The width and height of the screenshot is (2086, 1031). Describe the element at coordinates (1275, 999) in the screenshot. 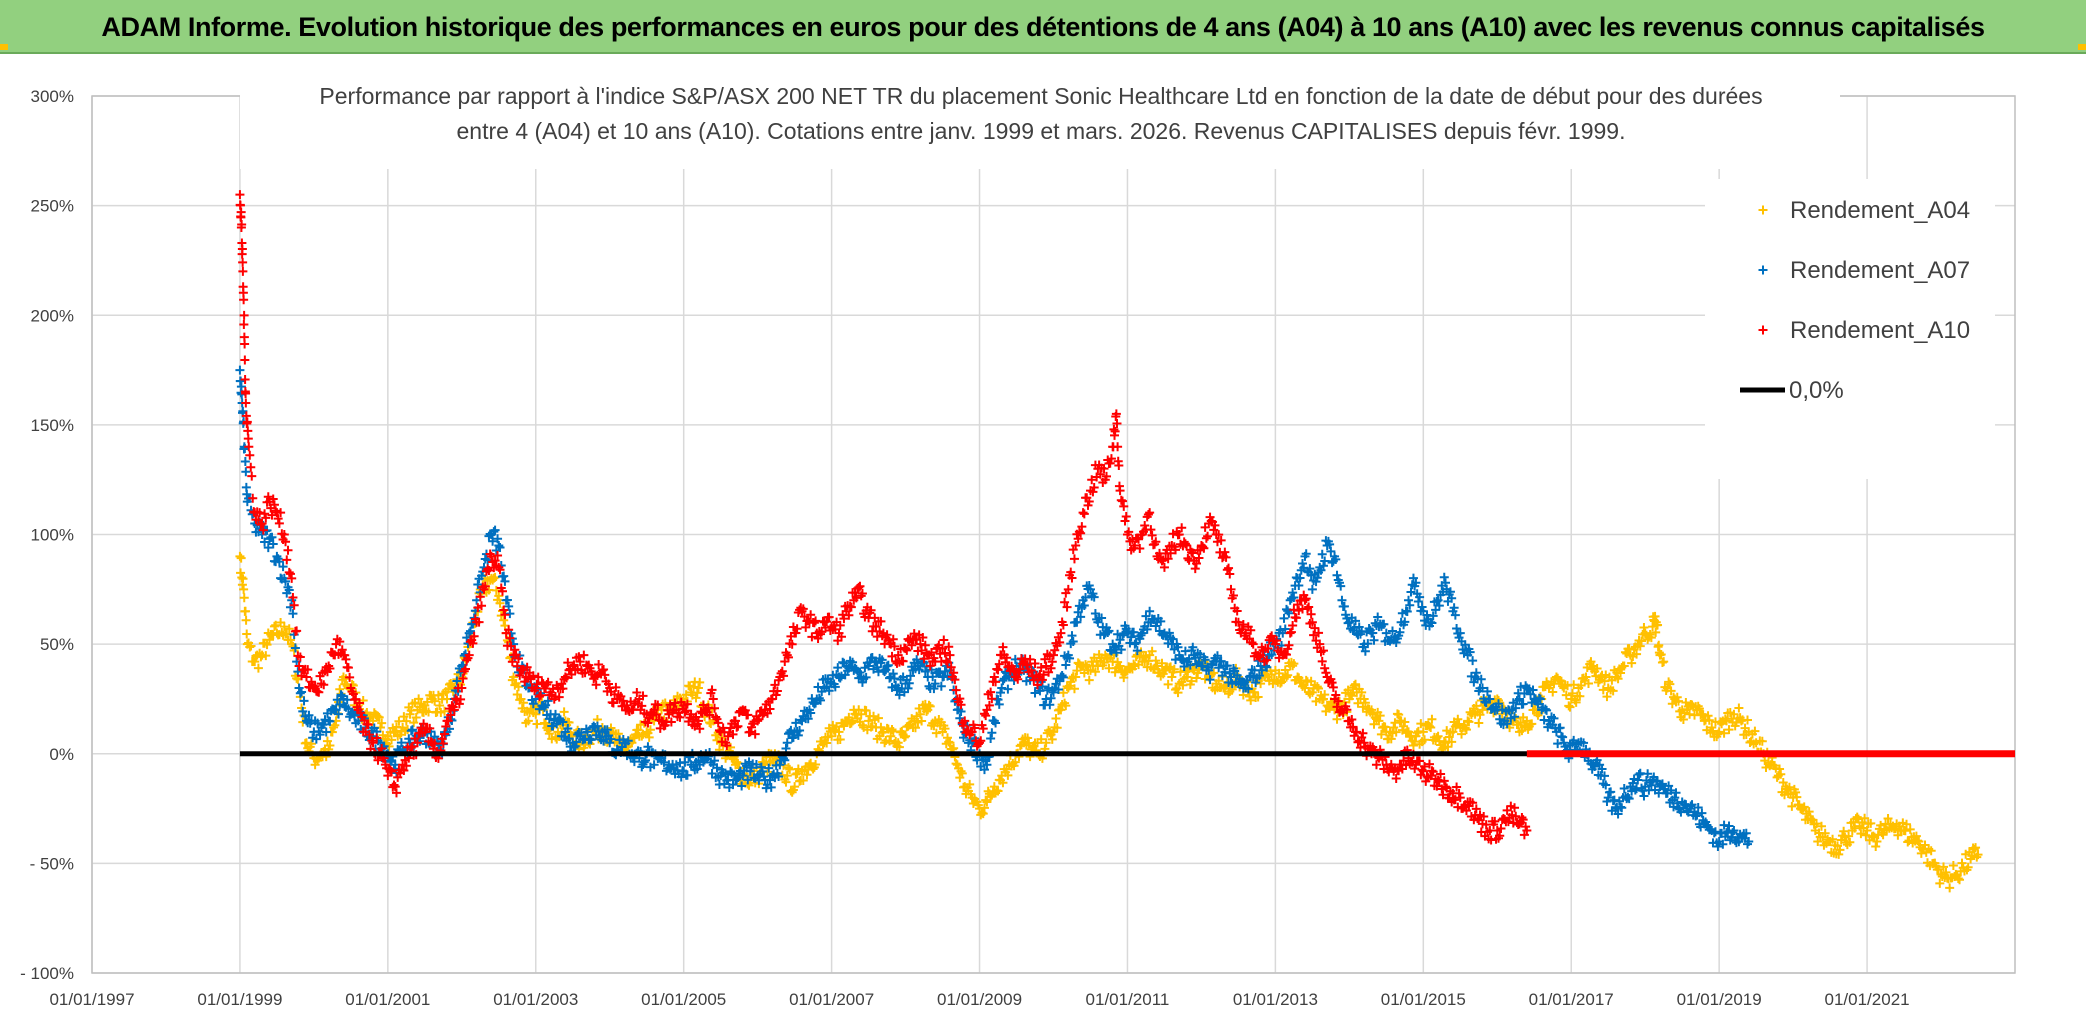

I see `x-tick-label: 01/01/2013` at that location.